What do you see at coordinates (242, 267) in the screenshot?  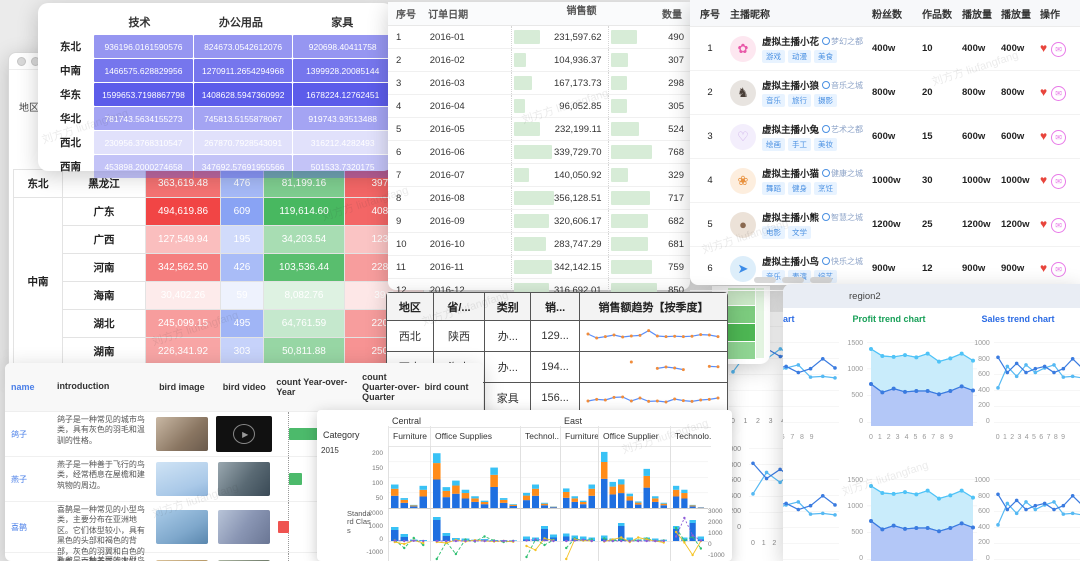 I see `province-metric-cell: 426` at bounding box center [242, 267].